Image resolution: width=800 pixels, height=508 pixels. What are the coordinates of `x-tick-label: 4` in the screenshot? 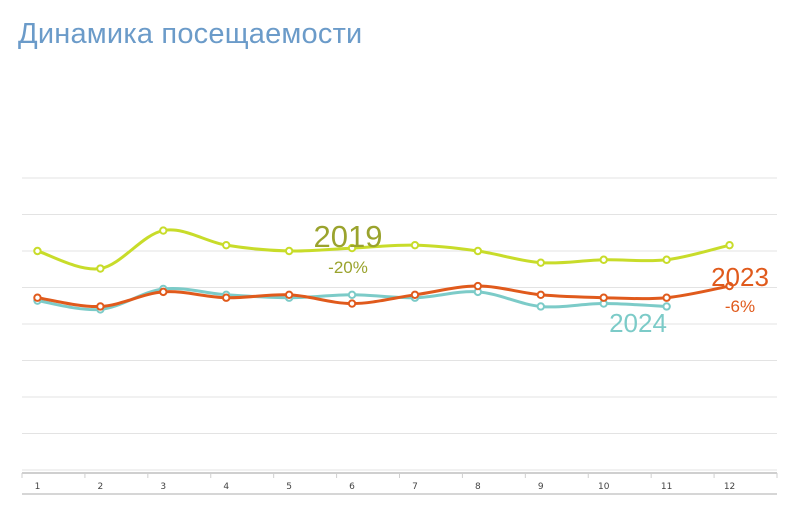 It's located at (226, 487).